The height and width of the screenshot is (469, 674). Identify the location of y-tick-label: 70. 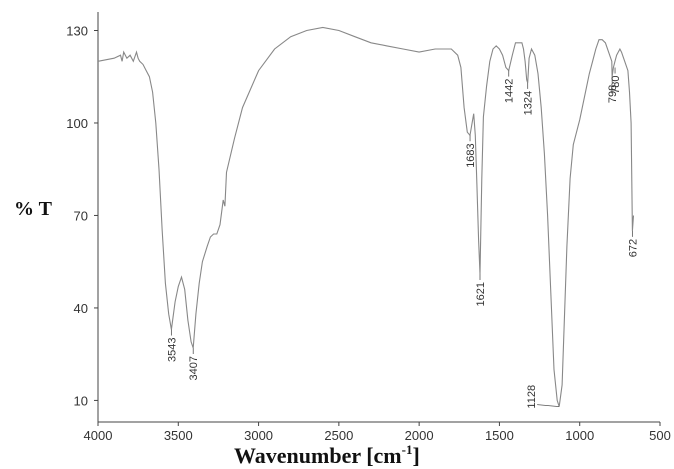
(81, 215).